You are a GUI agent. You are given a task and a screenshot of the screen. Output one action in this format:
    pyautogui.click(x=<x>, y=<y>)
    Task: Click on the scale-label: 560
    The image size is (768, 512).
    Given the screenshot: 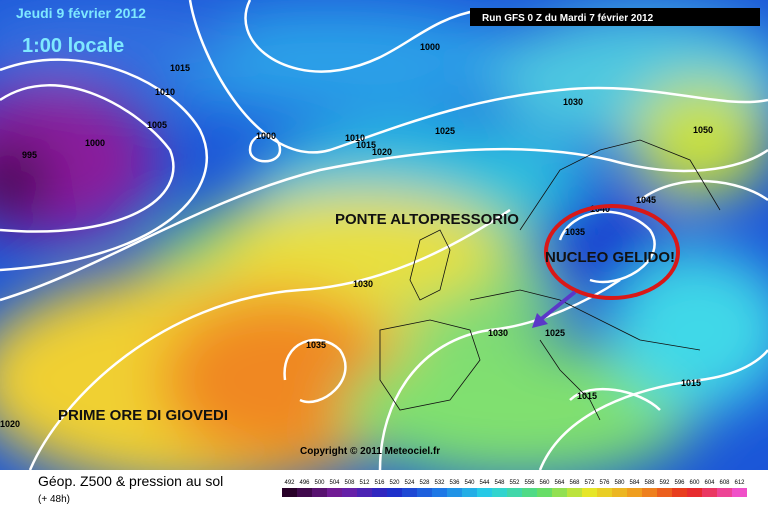 What is the action you would take?
    pyautogui.click(x=544, y=483)
    